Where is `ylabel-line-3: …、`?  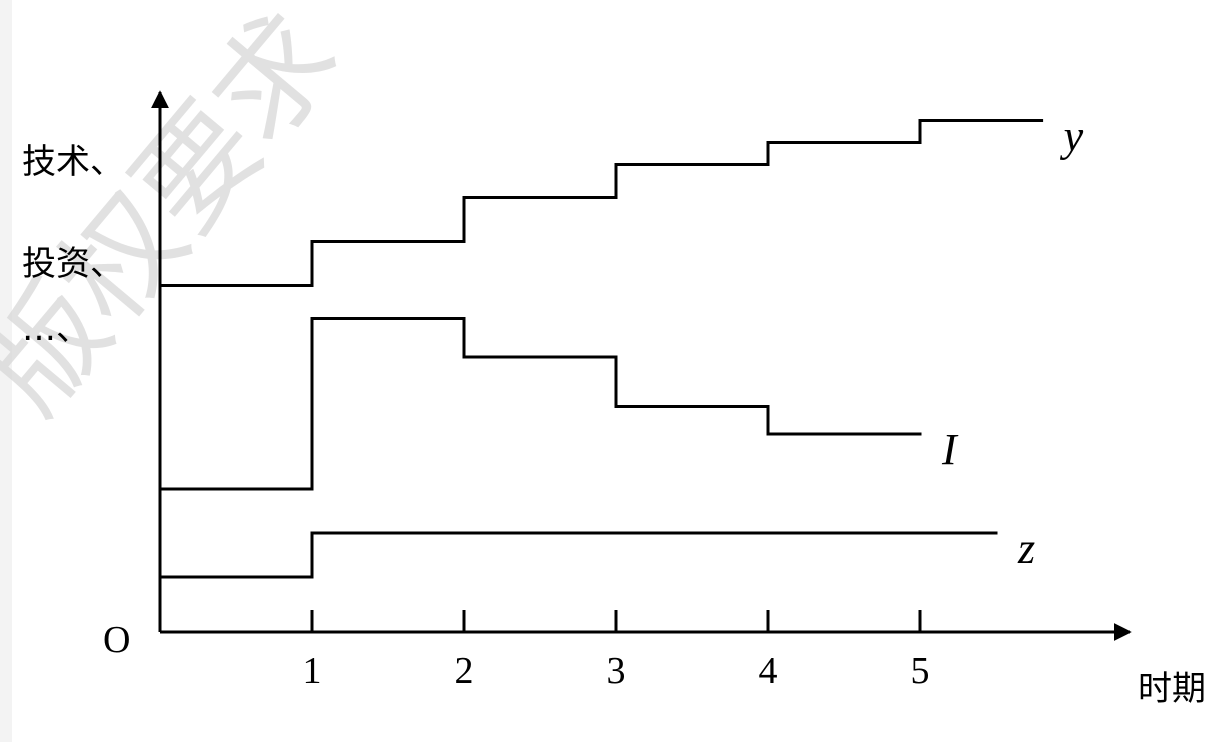
ylabel-line-3: …、 is located at coordinates (56, 329).